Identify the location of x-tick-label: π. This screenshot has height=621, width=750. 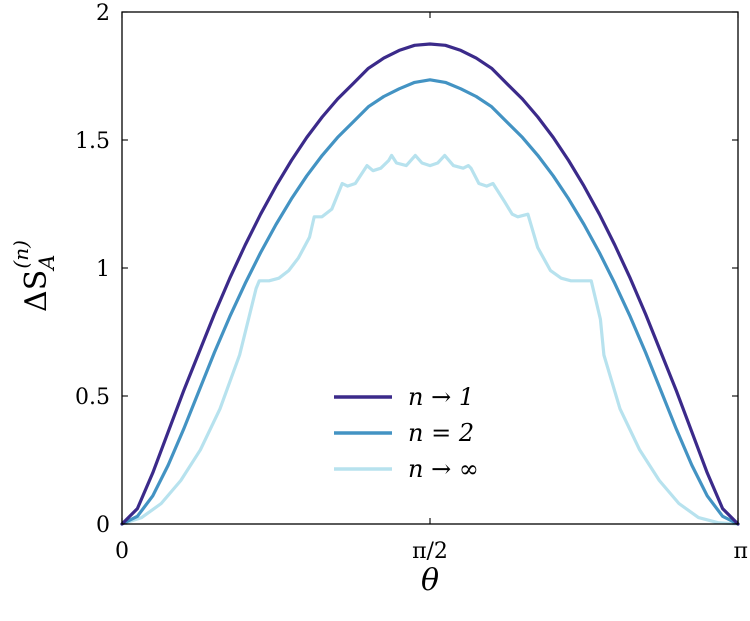
(741, 551).